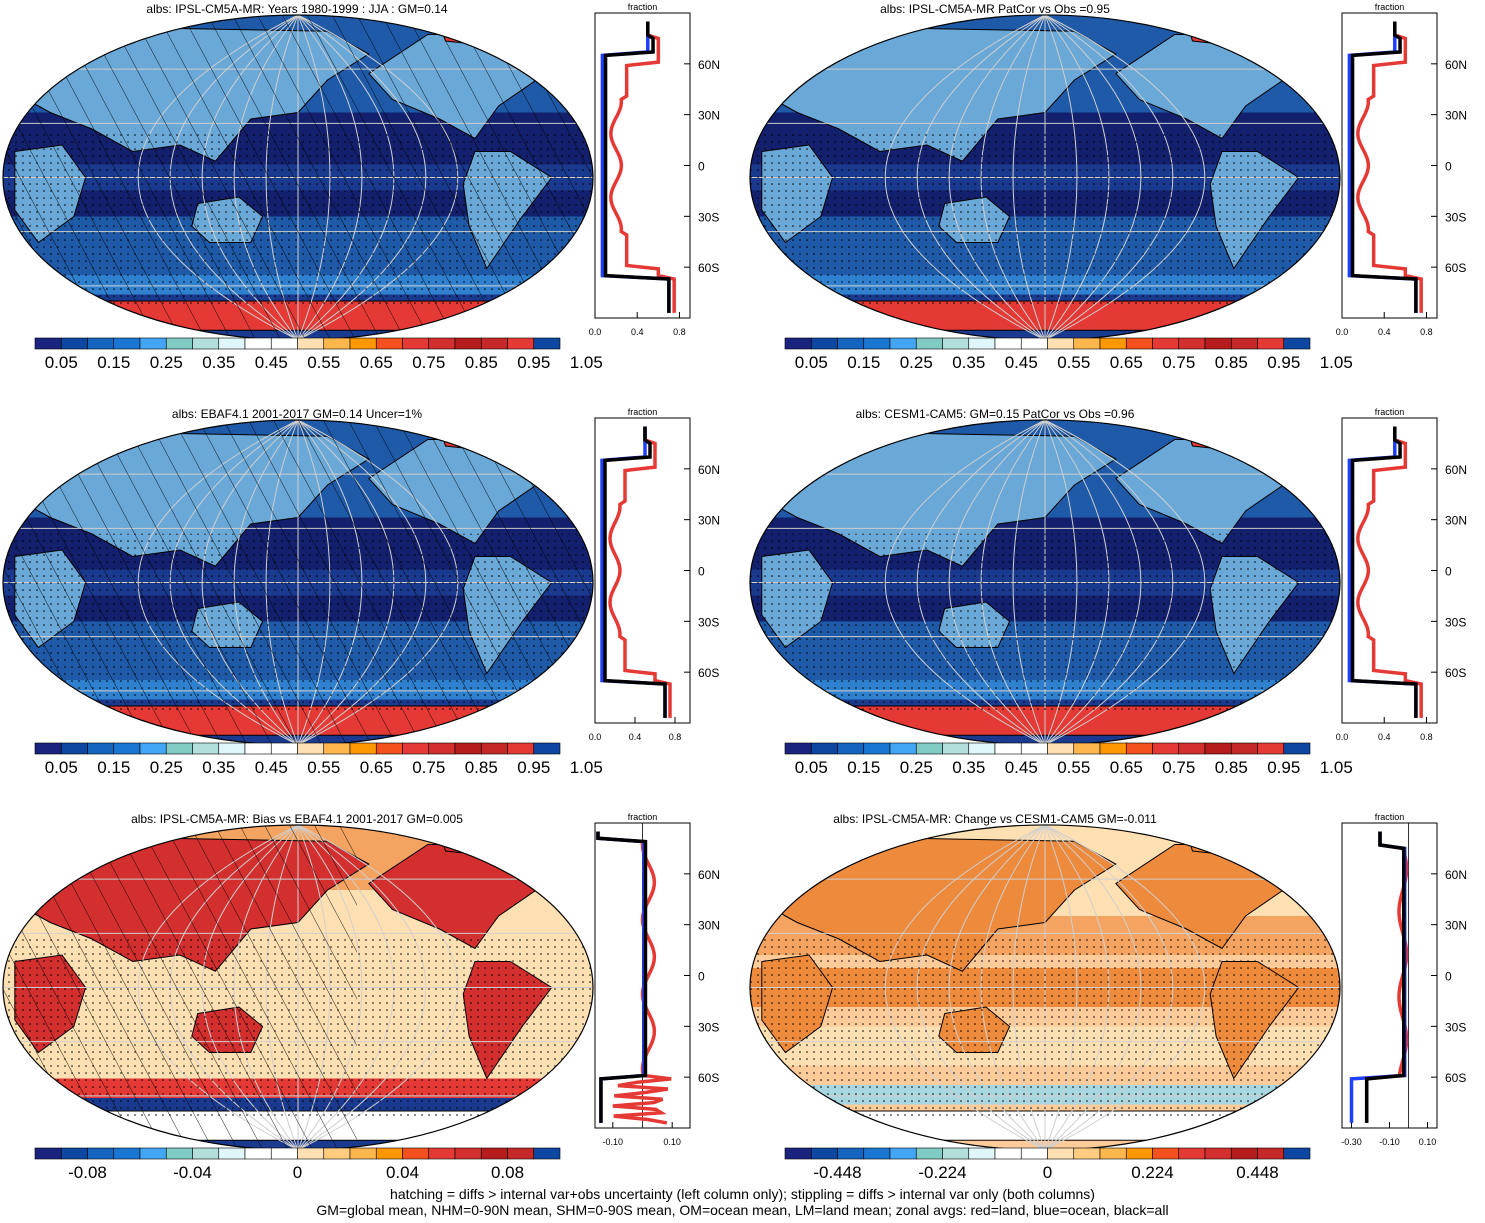  Describe the element at coordinates (1382, 167) in the screenshot. I see `zonal-series-ocean` at that location.